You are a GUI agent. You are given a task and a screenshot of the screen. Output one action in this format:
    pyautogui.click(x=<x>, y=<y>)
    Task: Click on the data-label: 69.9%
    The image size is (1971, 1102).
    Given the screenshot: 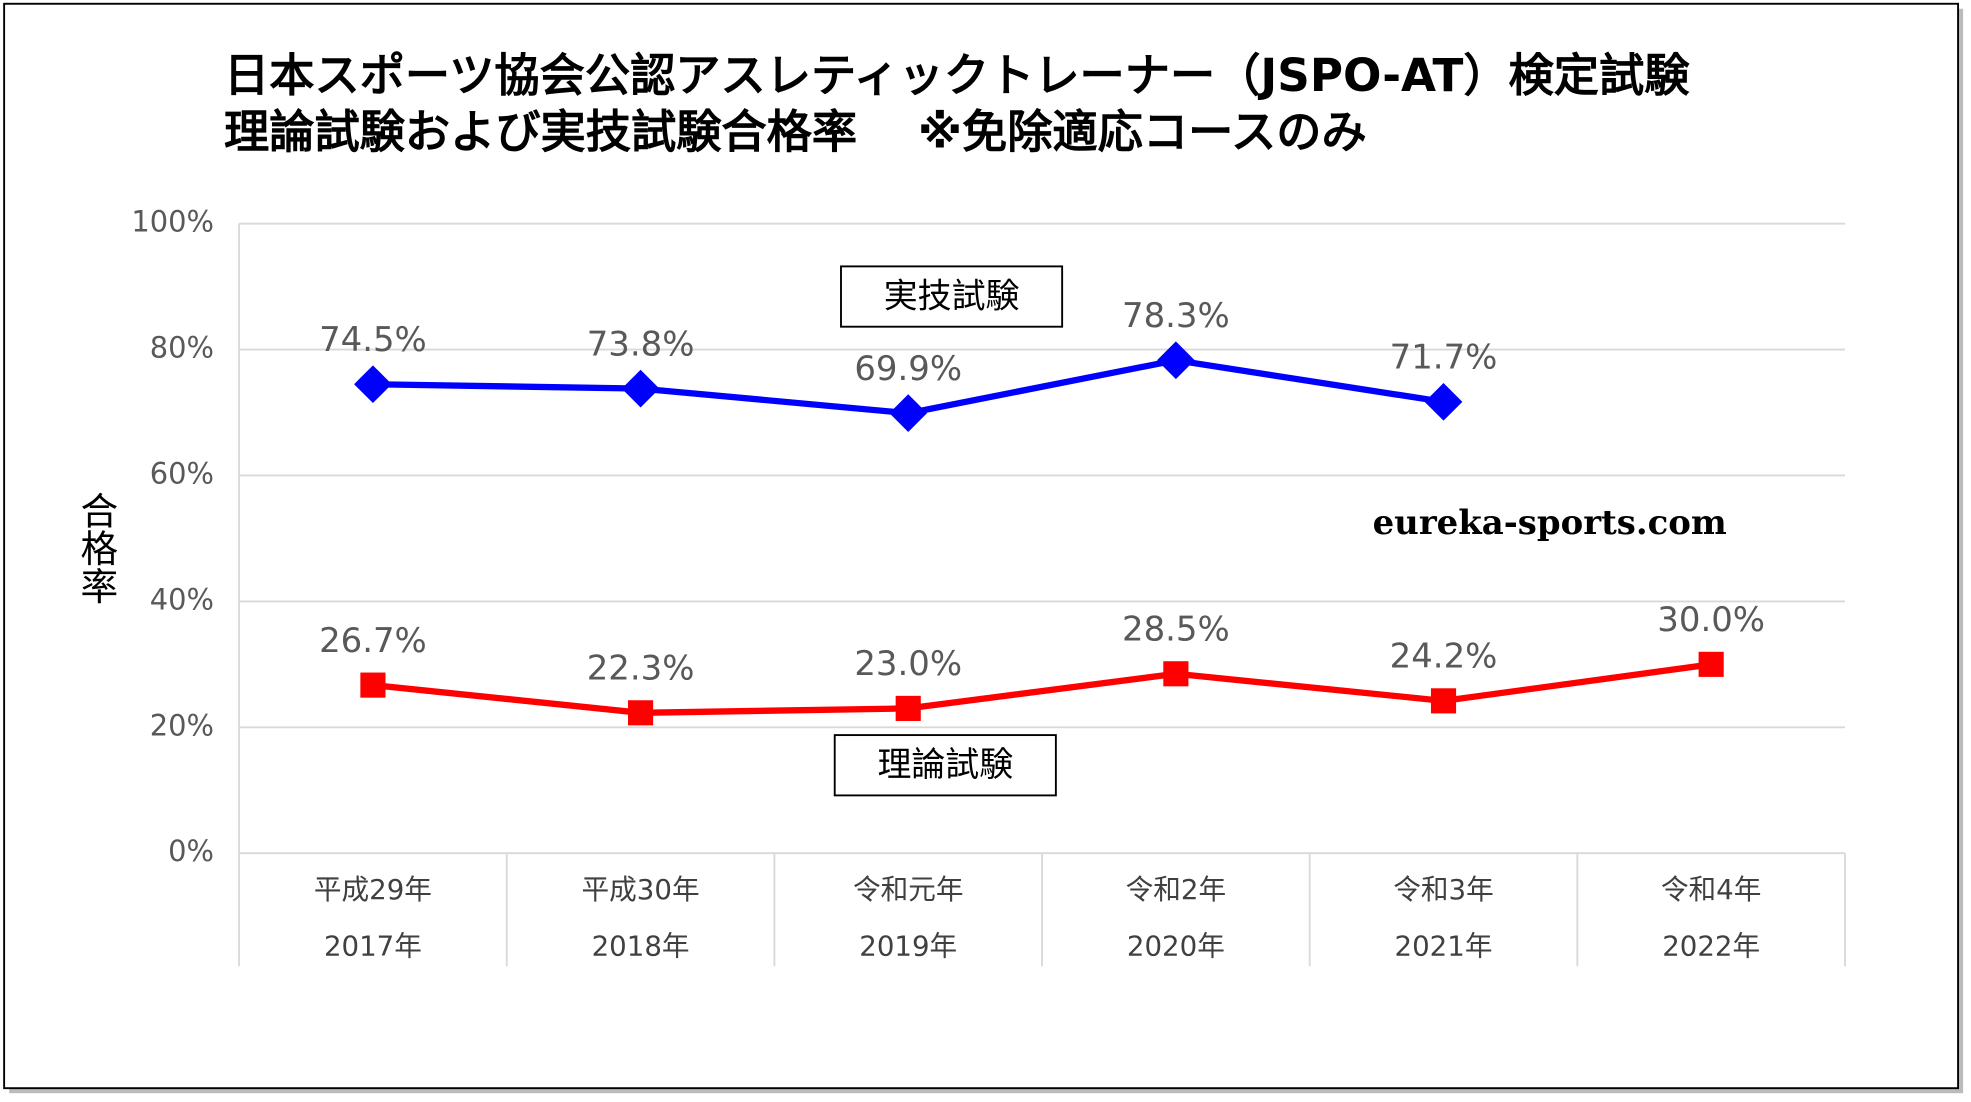 What is the action you would take?
    pyautogui.click(x=908, y=368)
    